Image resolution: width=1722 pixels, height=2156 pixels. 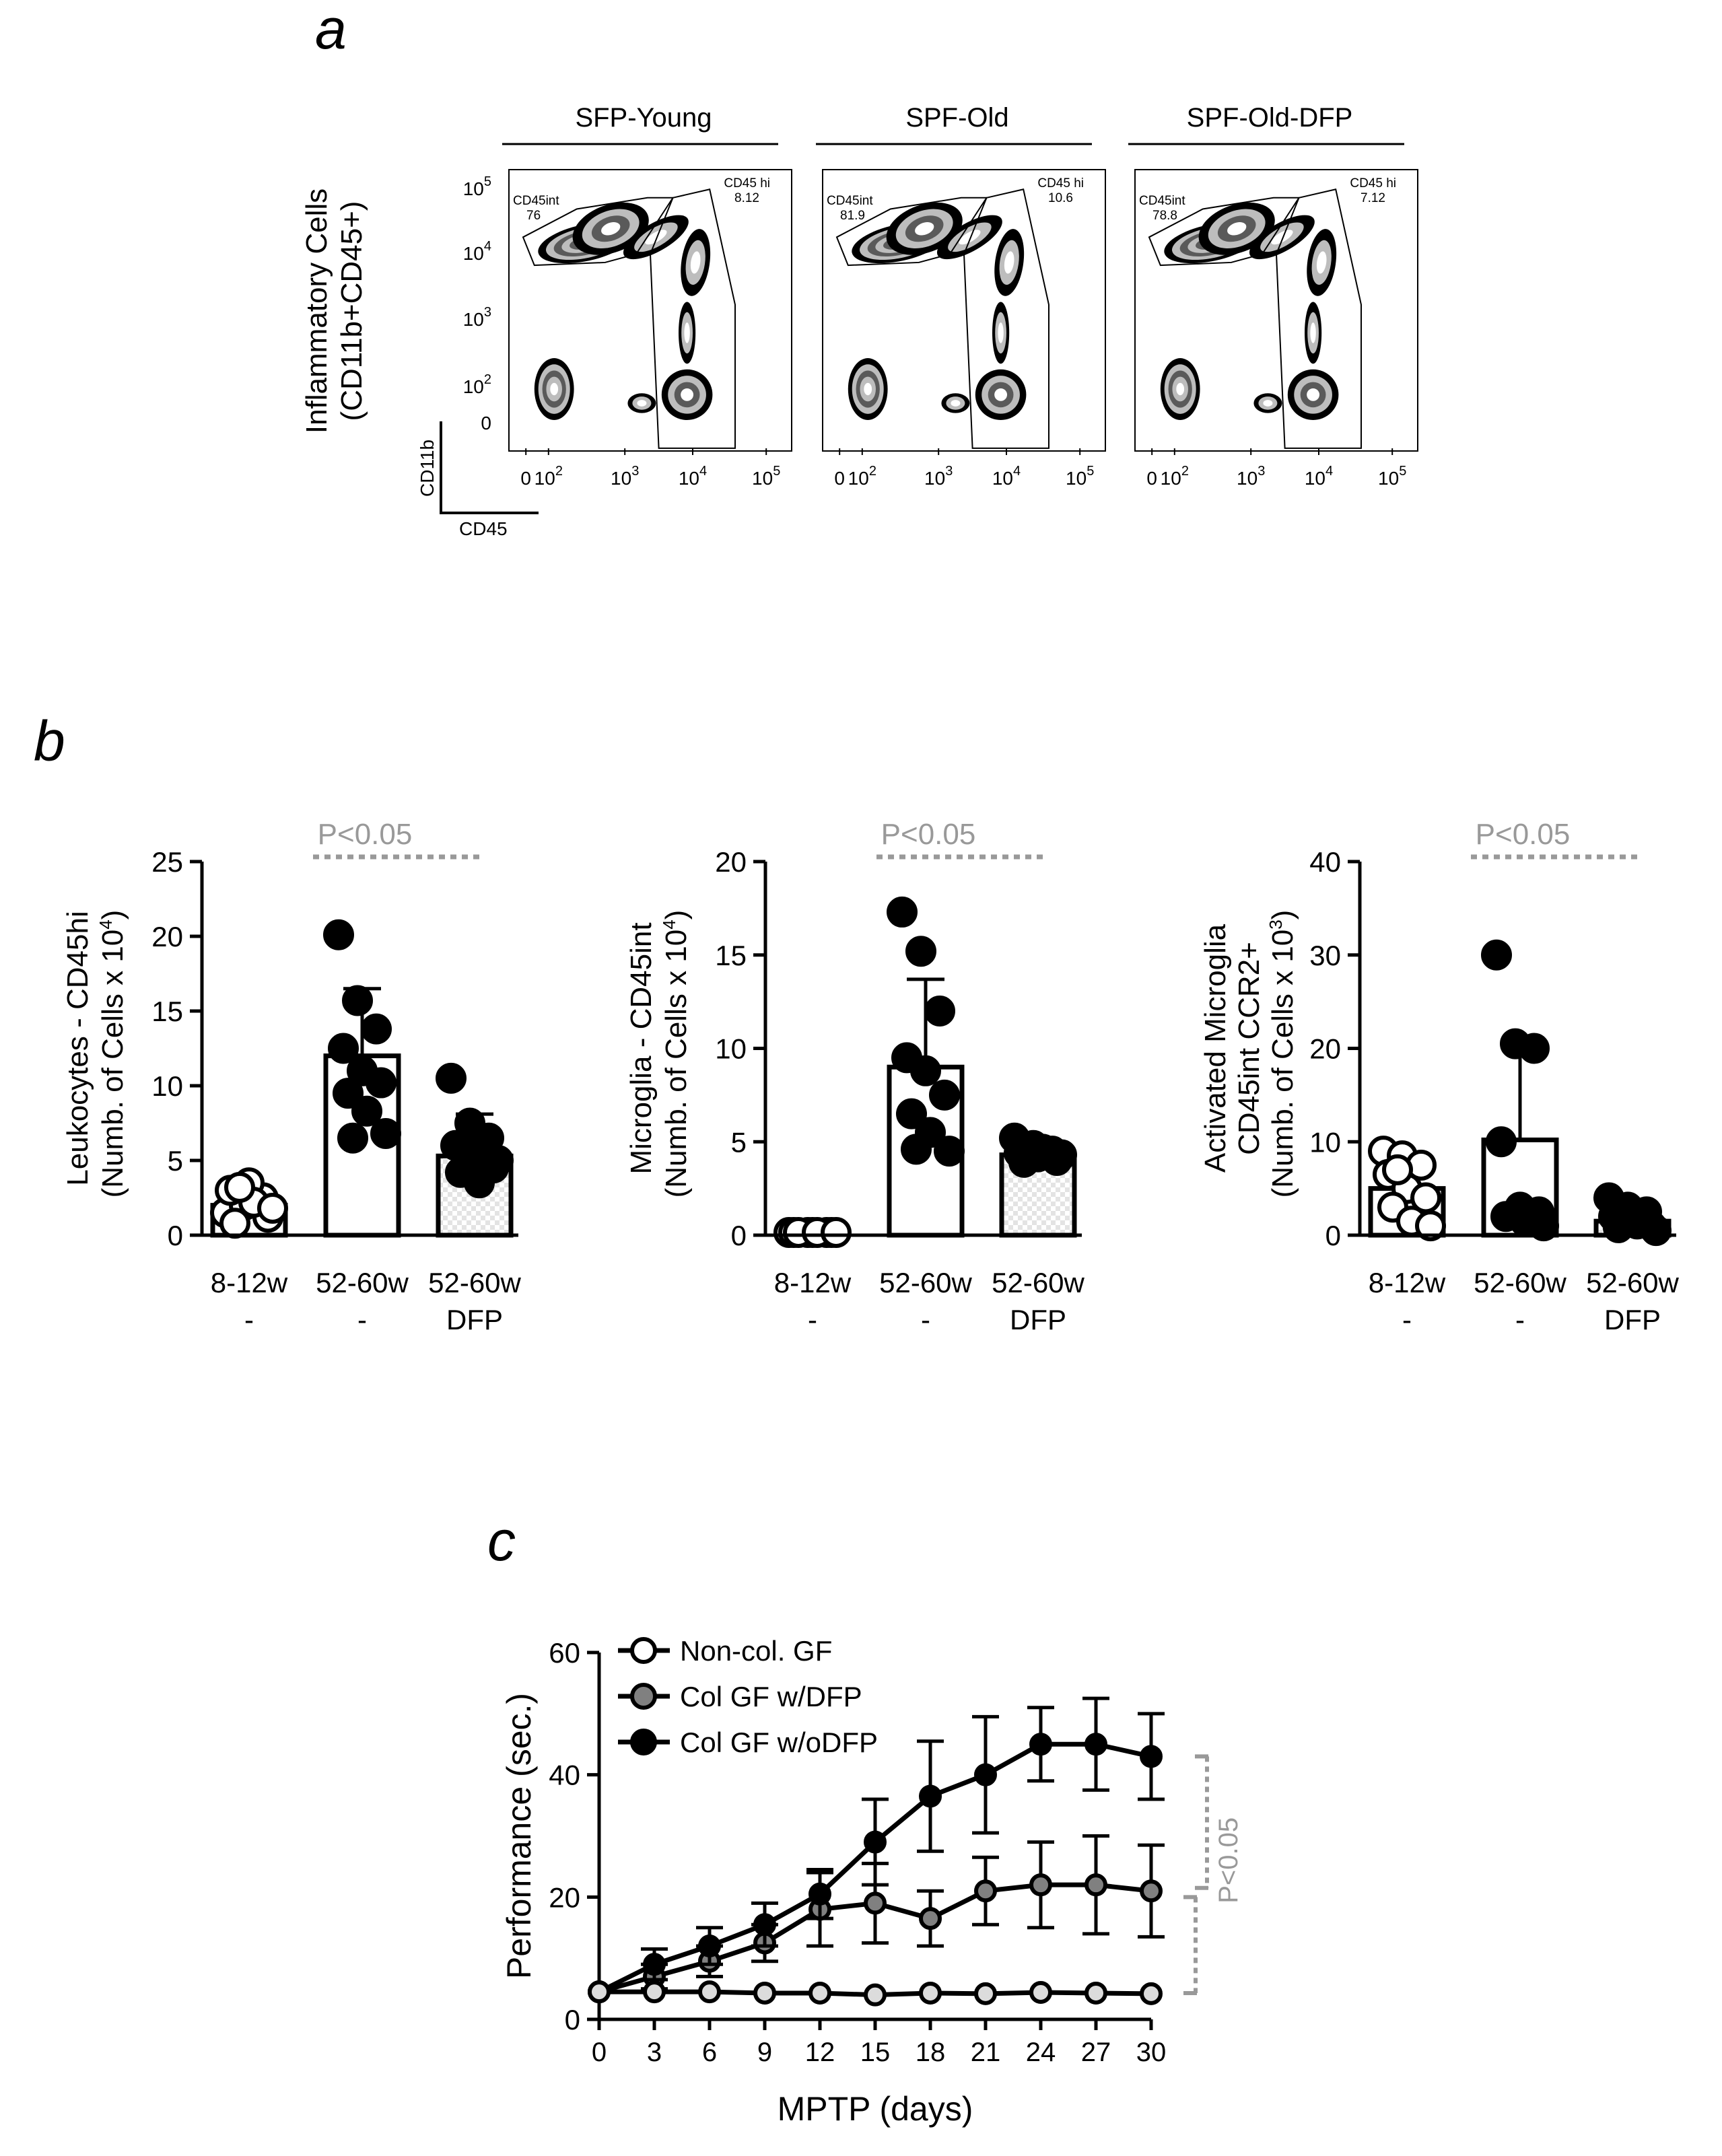 I want to click on y-tick-label: 5, so click(x=175, y=1161).